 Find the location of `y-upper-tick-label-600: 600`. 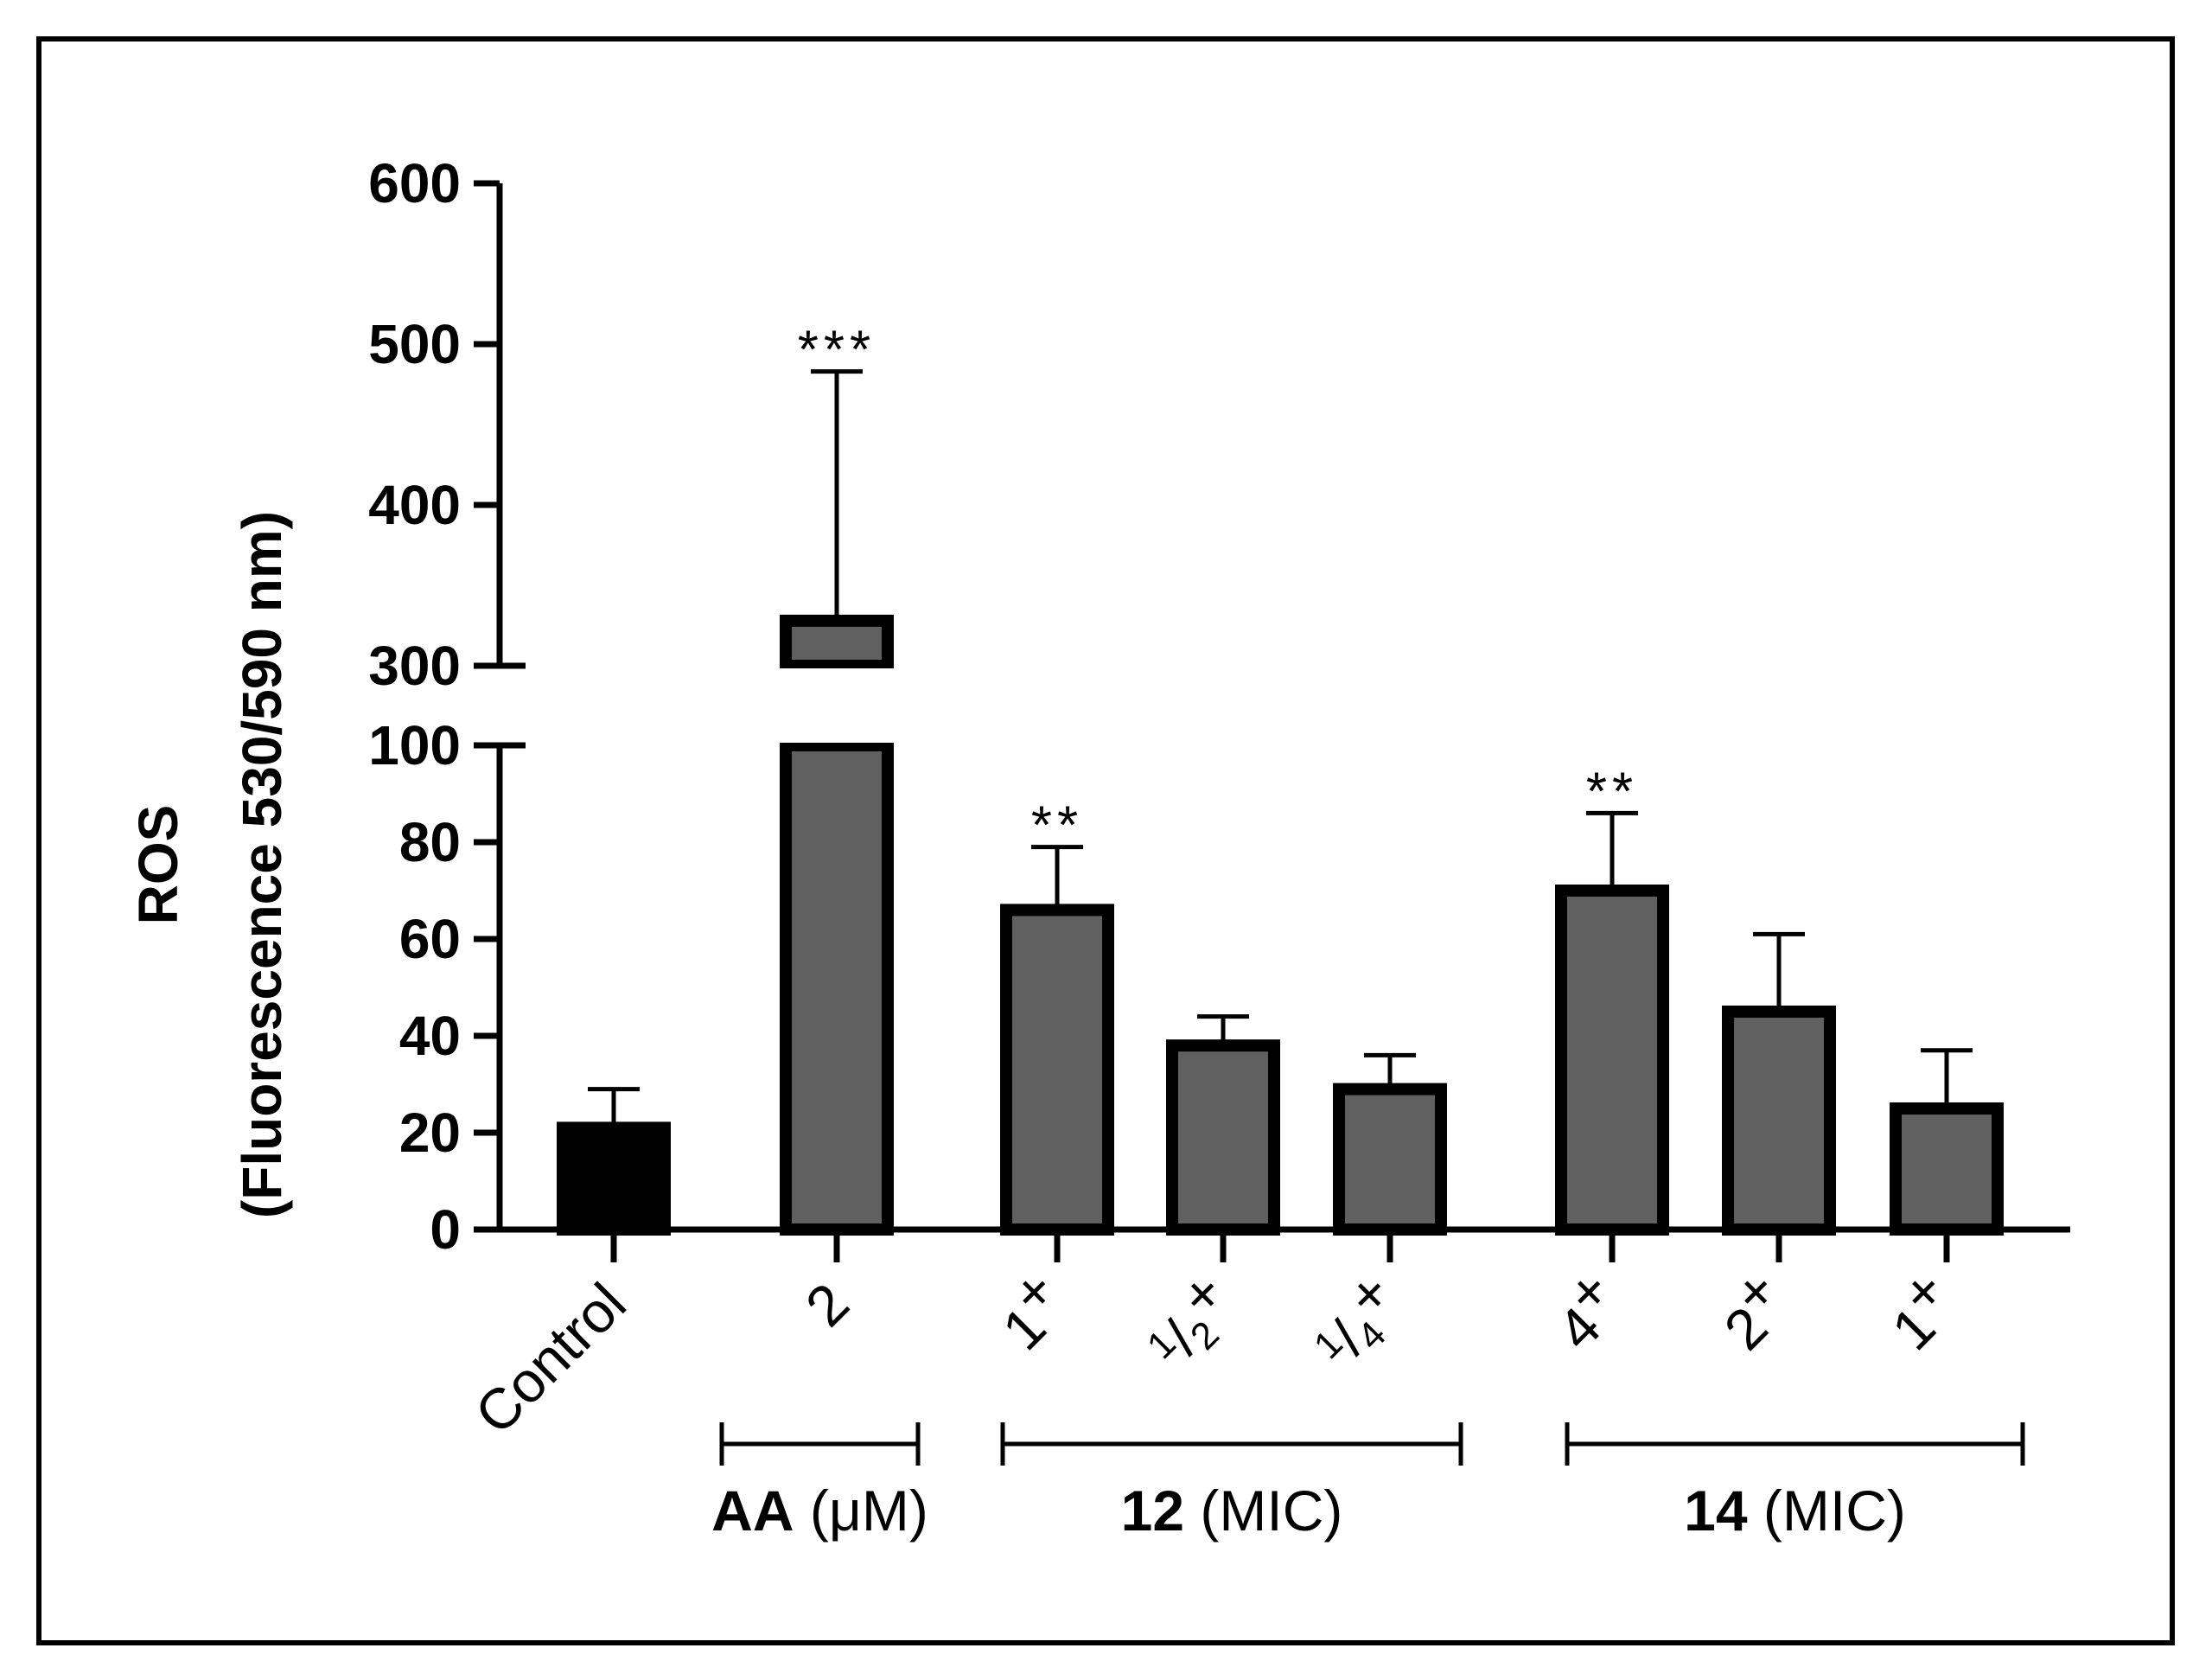

y-upper-tick-label-600: 600 is located at coordinates (415, 183).